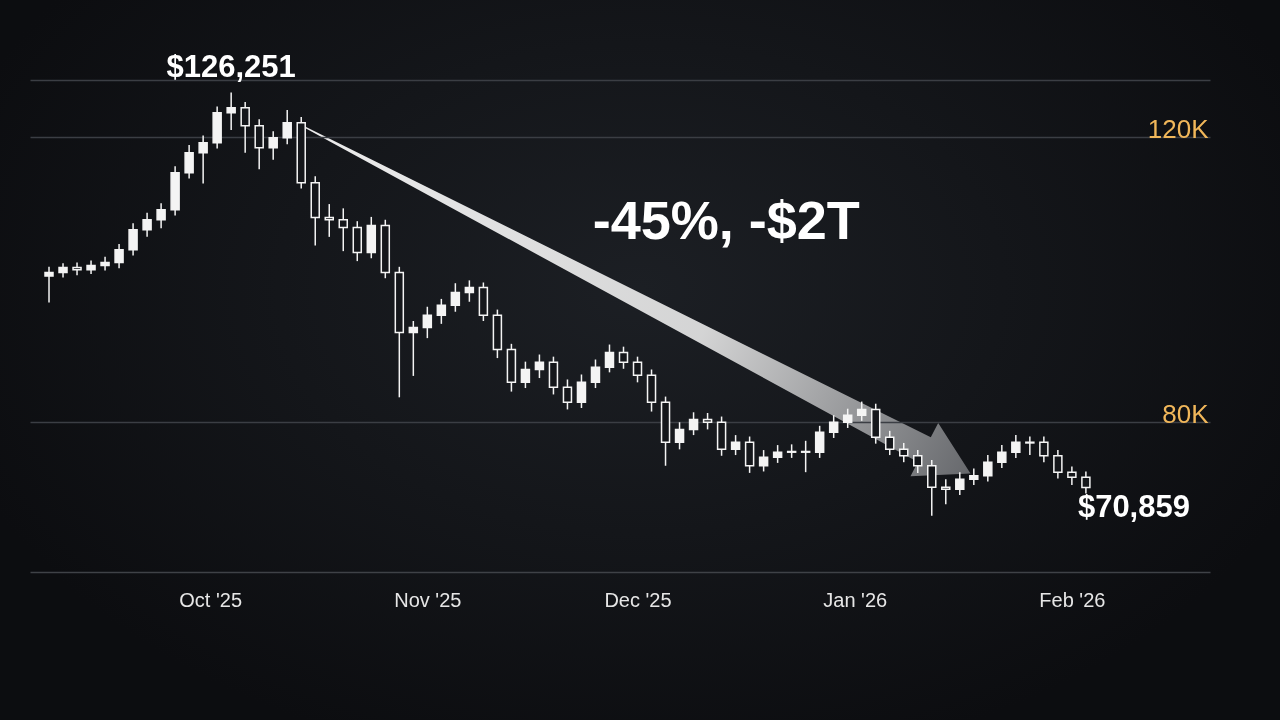  I want to click on x-tick-label: Nov '25, so click(428, 599).